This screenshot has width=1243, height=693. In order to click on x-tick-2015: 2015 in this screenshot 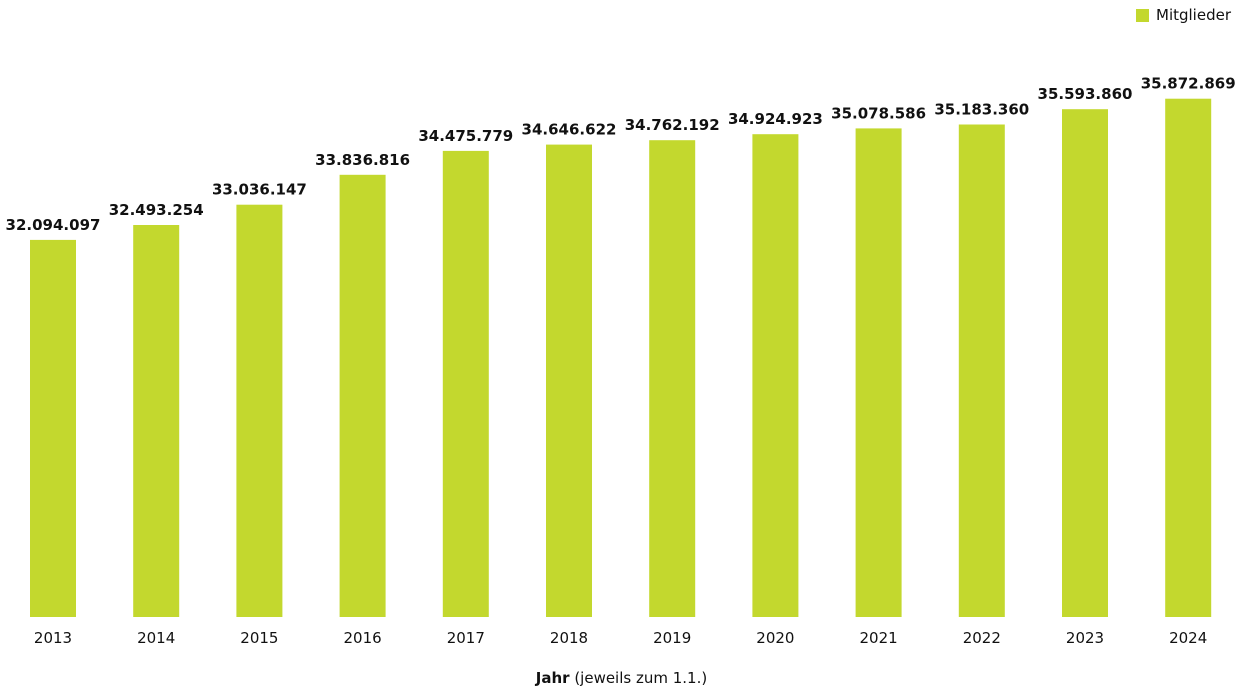, I will do `click(259, 638)`.